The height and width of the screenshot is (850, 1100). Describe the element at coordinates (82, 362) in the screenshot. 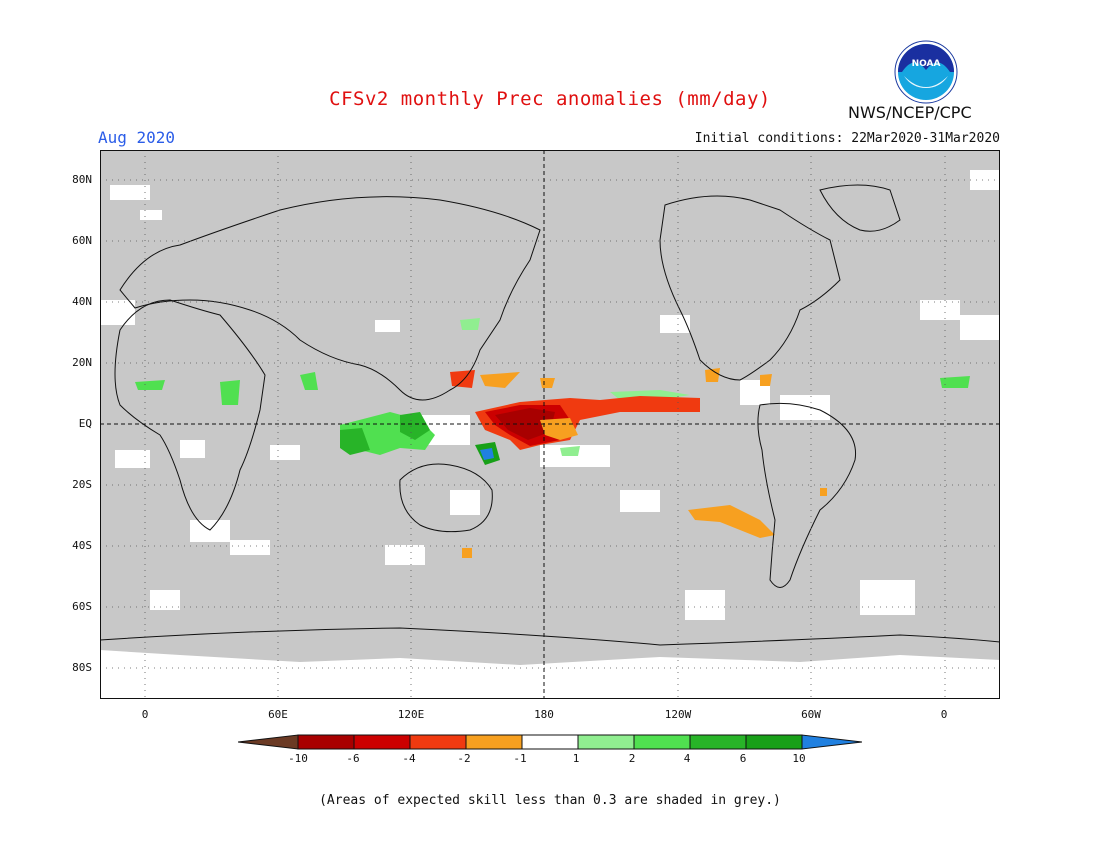

I see `lat-label: 20N` at that location.